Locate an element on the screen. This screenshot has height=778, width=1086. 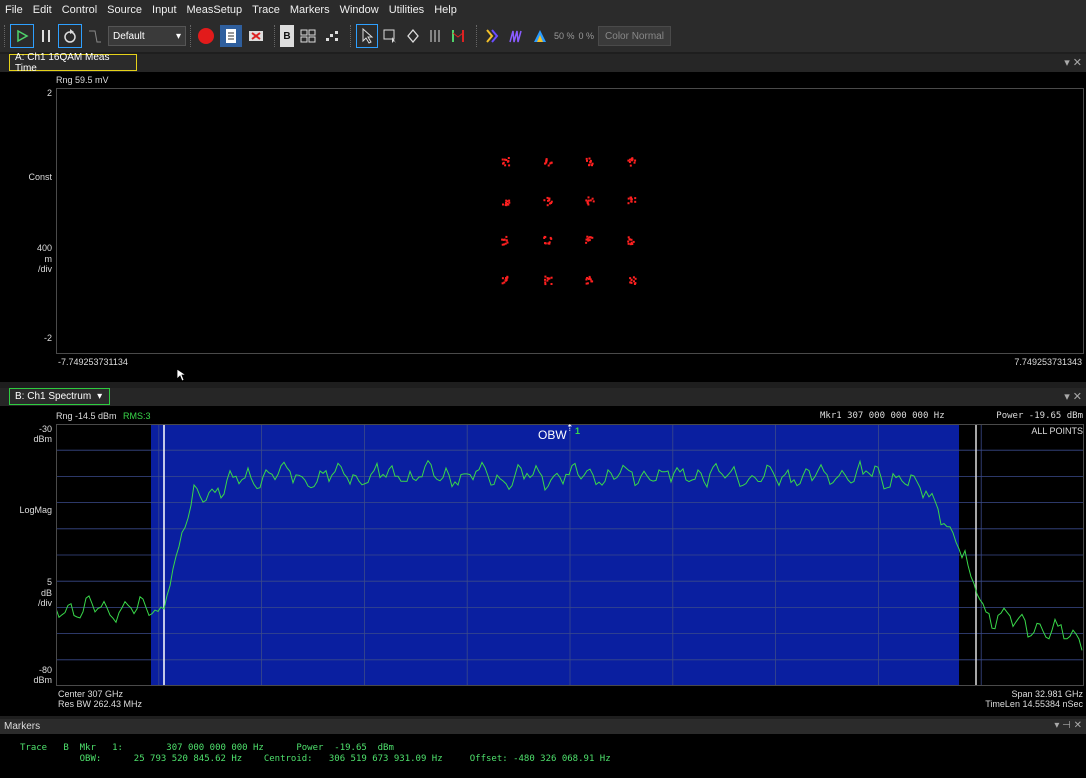
menu-source: Source is located at coordinates (125, 10).